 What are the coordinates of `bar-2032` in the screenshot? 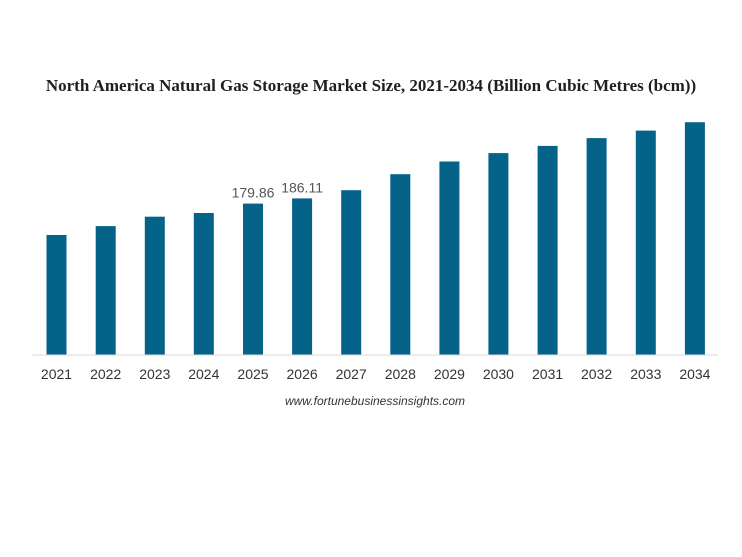 It's located at (596, 246).